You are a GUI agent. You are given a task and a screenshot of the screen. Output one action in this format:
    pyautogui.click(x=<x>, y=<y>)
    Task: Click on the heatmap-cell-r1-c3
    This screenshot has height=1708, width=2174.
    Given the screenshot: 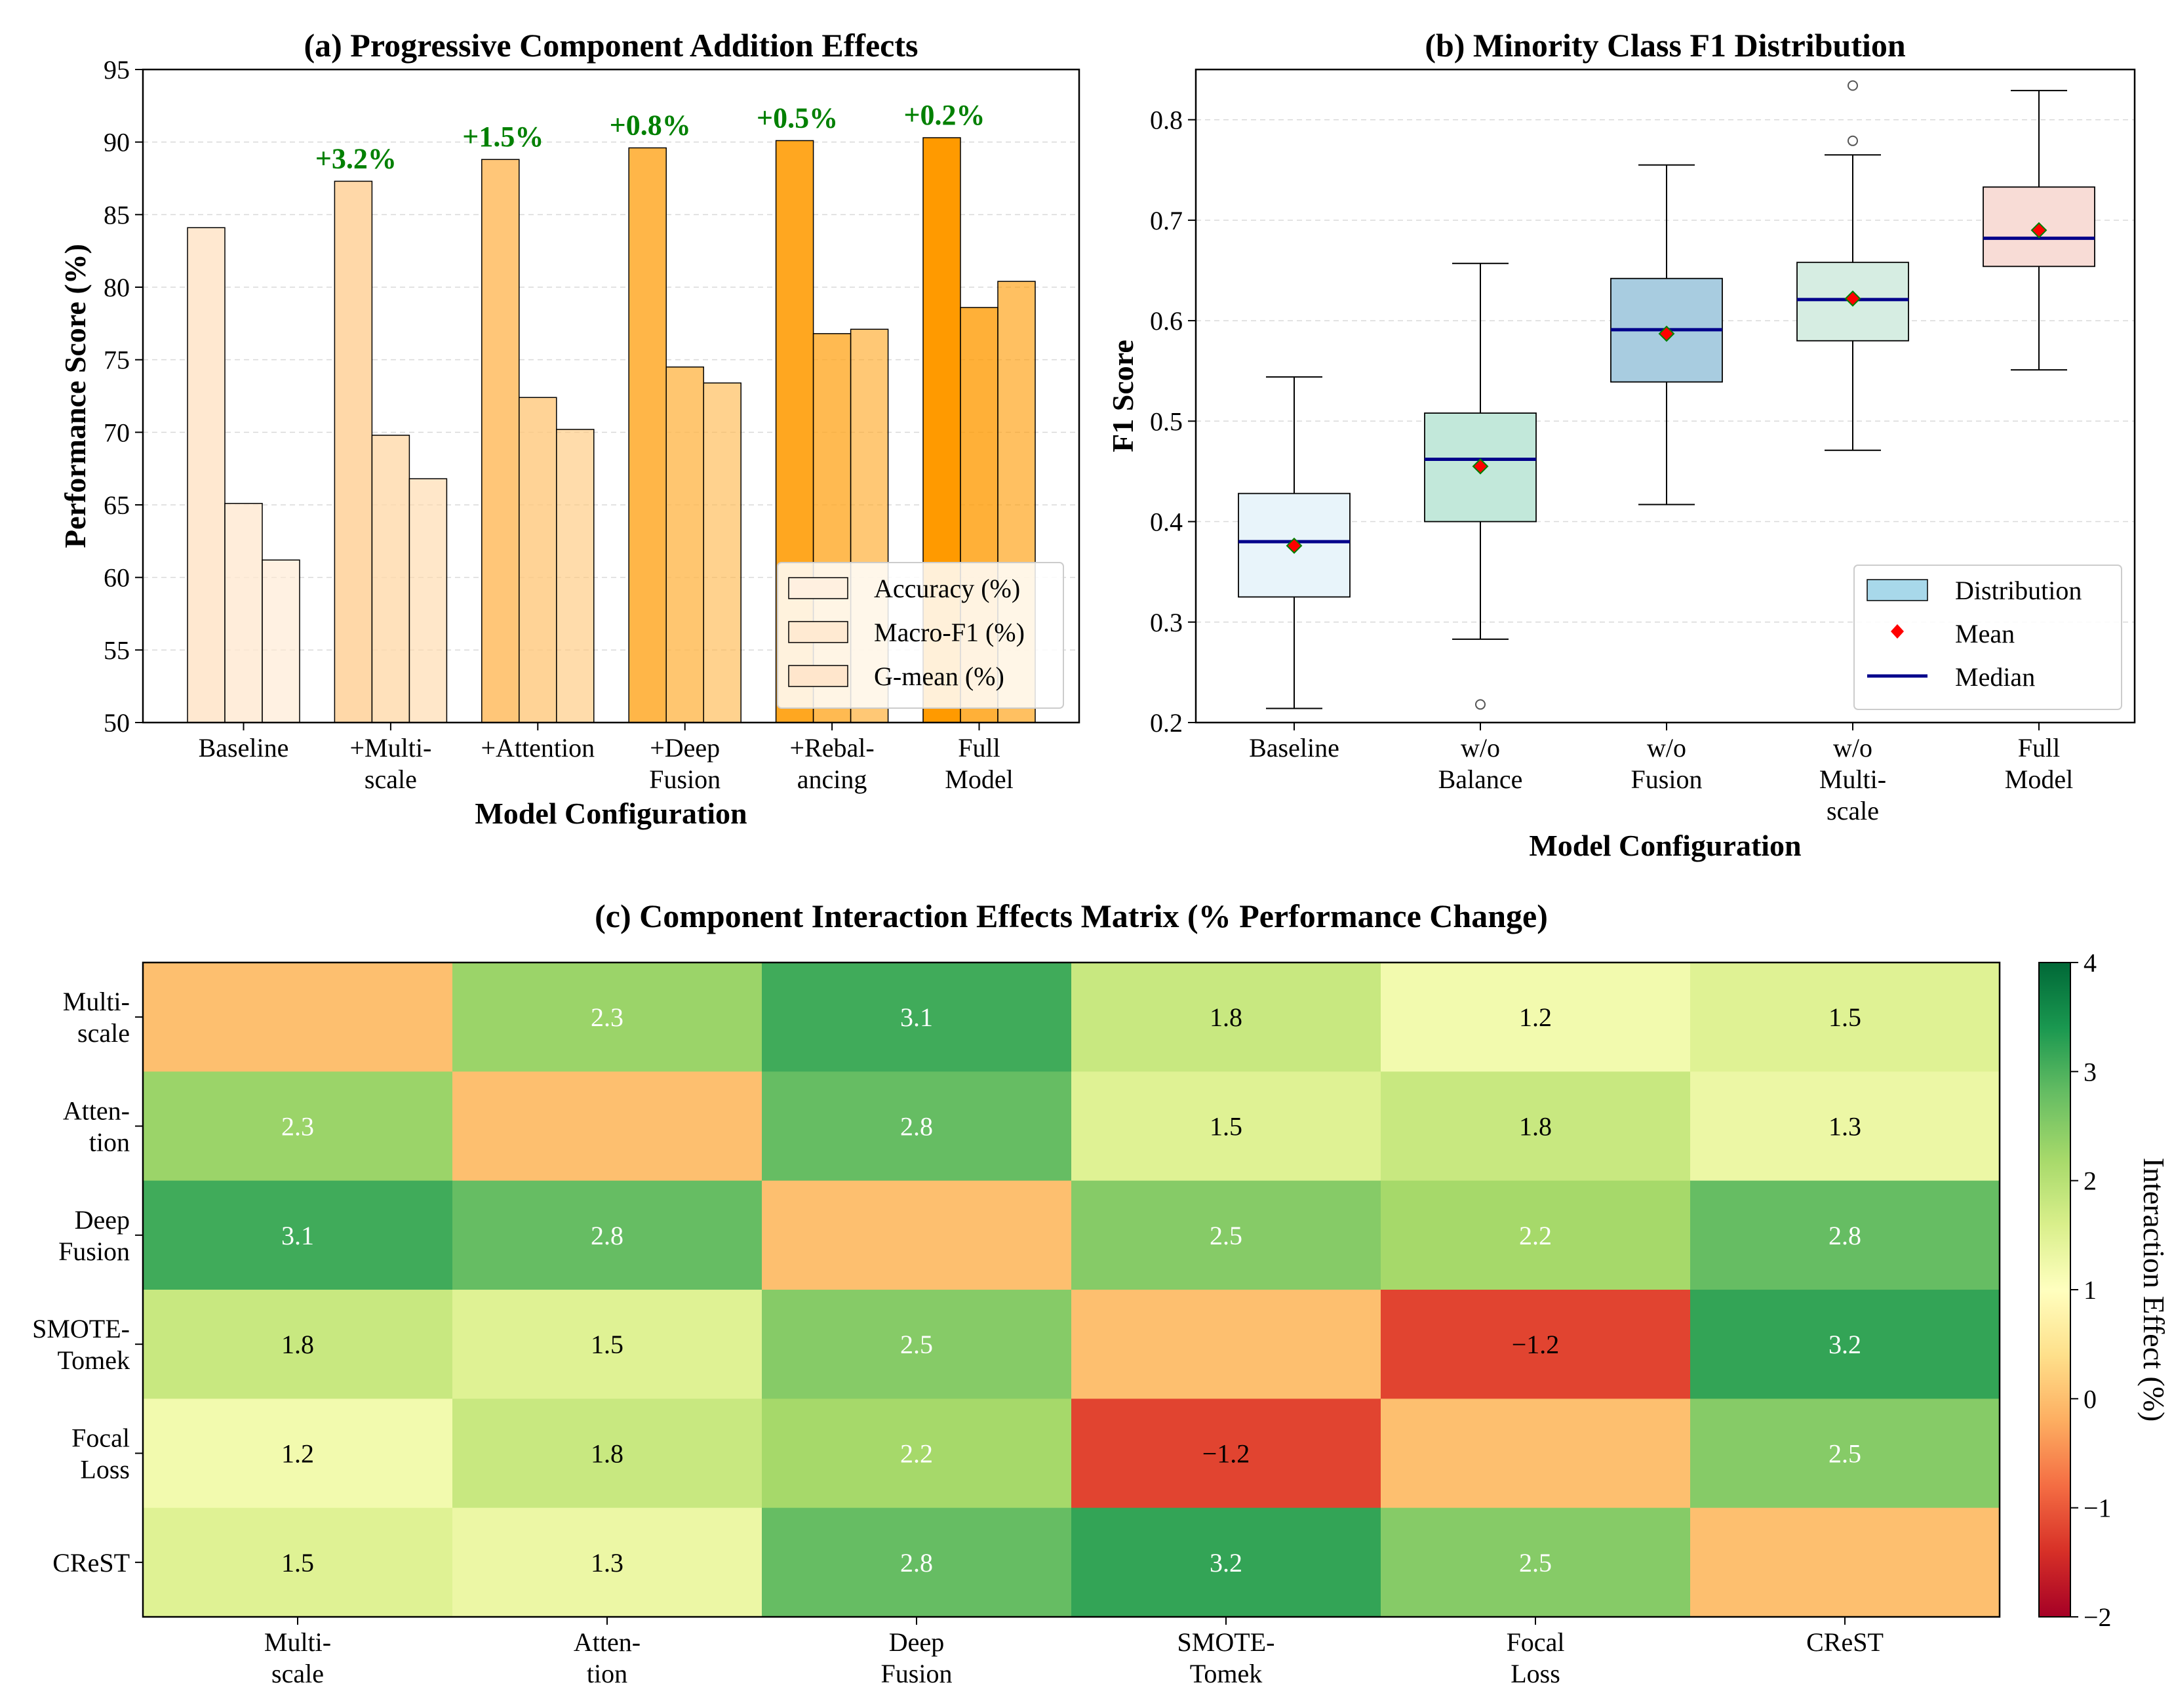 What is the action you would take?
    pyautogui.click(x=917, y=1017)
    